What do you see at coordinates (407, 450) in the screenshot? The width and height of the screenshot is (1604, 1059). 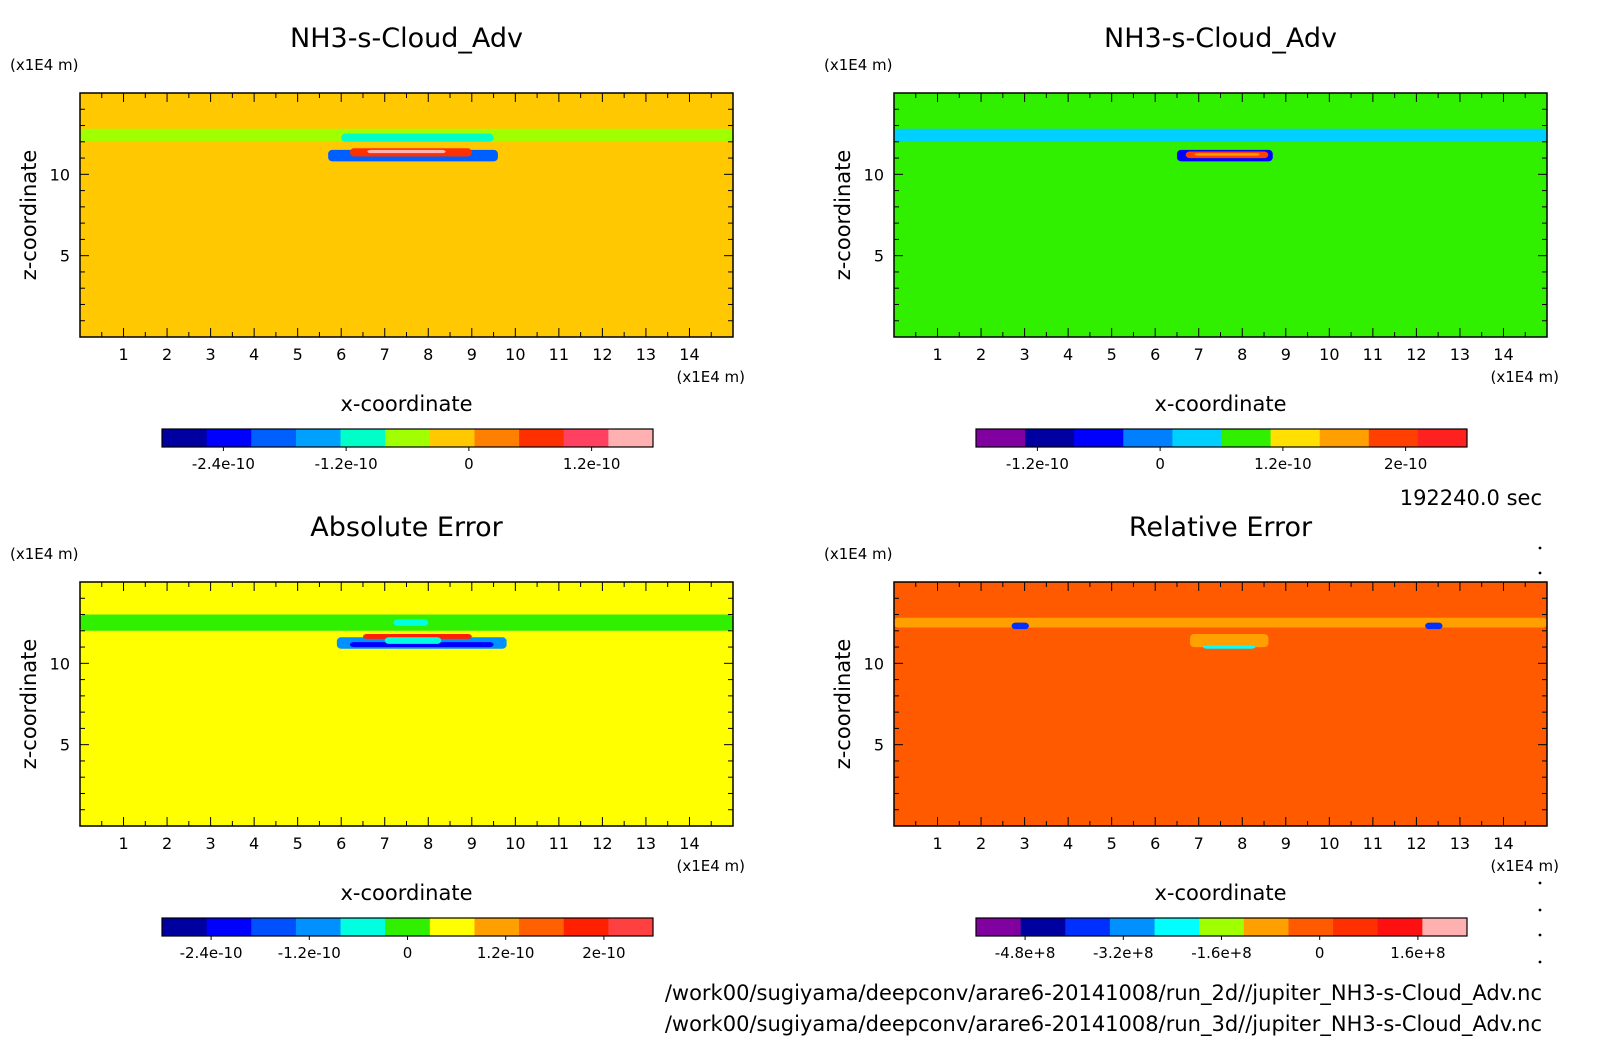 I see `colorbar: -2.4e-10 -1.2e-10 0 1.2e-10` at bounding box center [407, 450].